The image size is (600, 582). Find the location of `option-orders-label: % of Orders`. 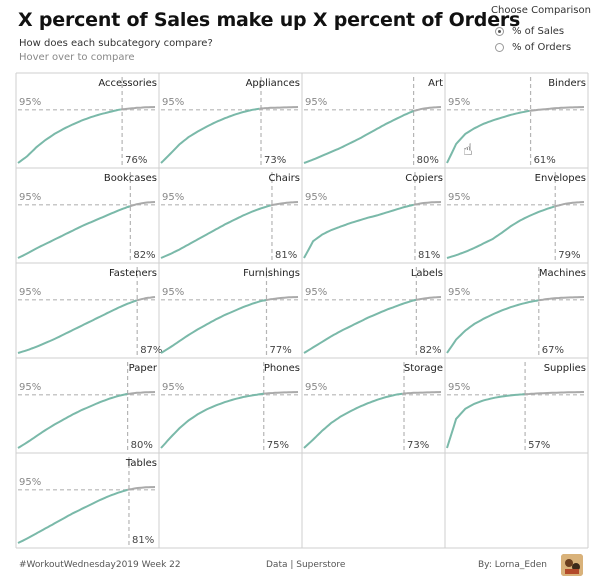

option-orders-label: % of Orders is located at coordinates (542, 47).